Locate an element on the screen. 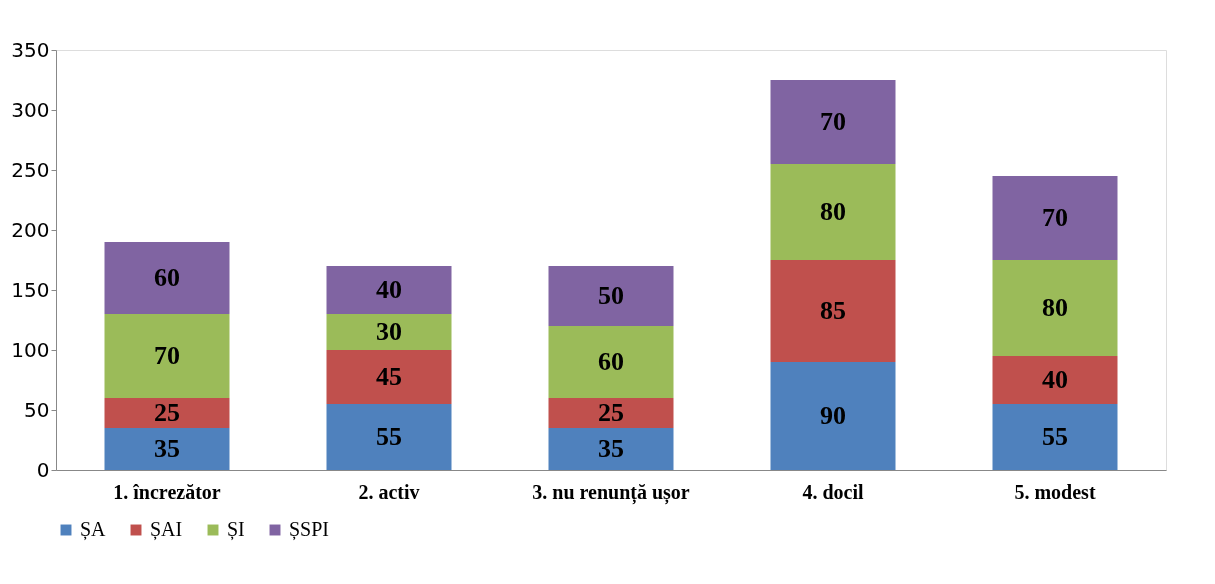 This screenshot has height=584, width=1215. data-label: 45 is located at coordinates (389, 376).